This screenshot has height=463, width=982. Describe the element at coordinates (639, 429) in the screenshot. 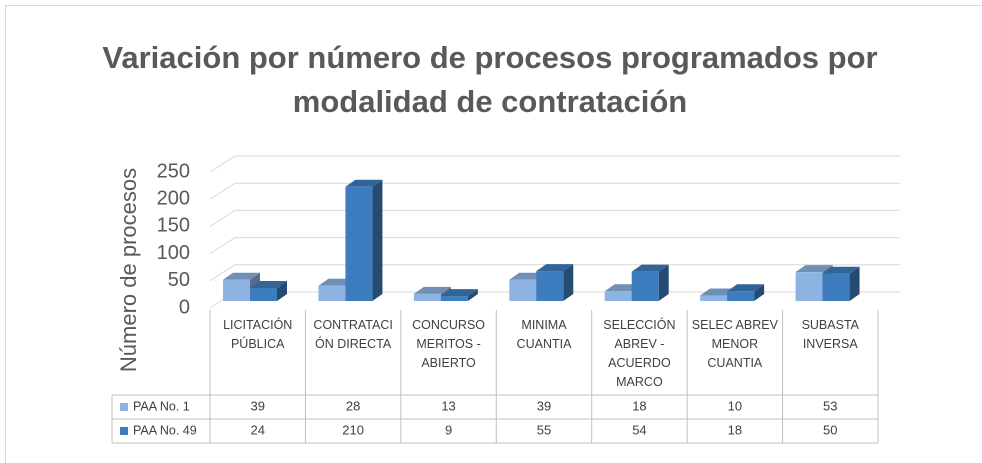

I see `table-value: 54` at that location.